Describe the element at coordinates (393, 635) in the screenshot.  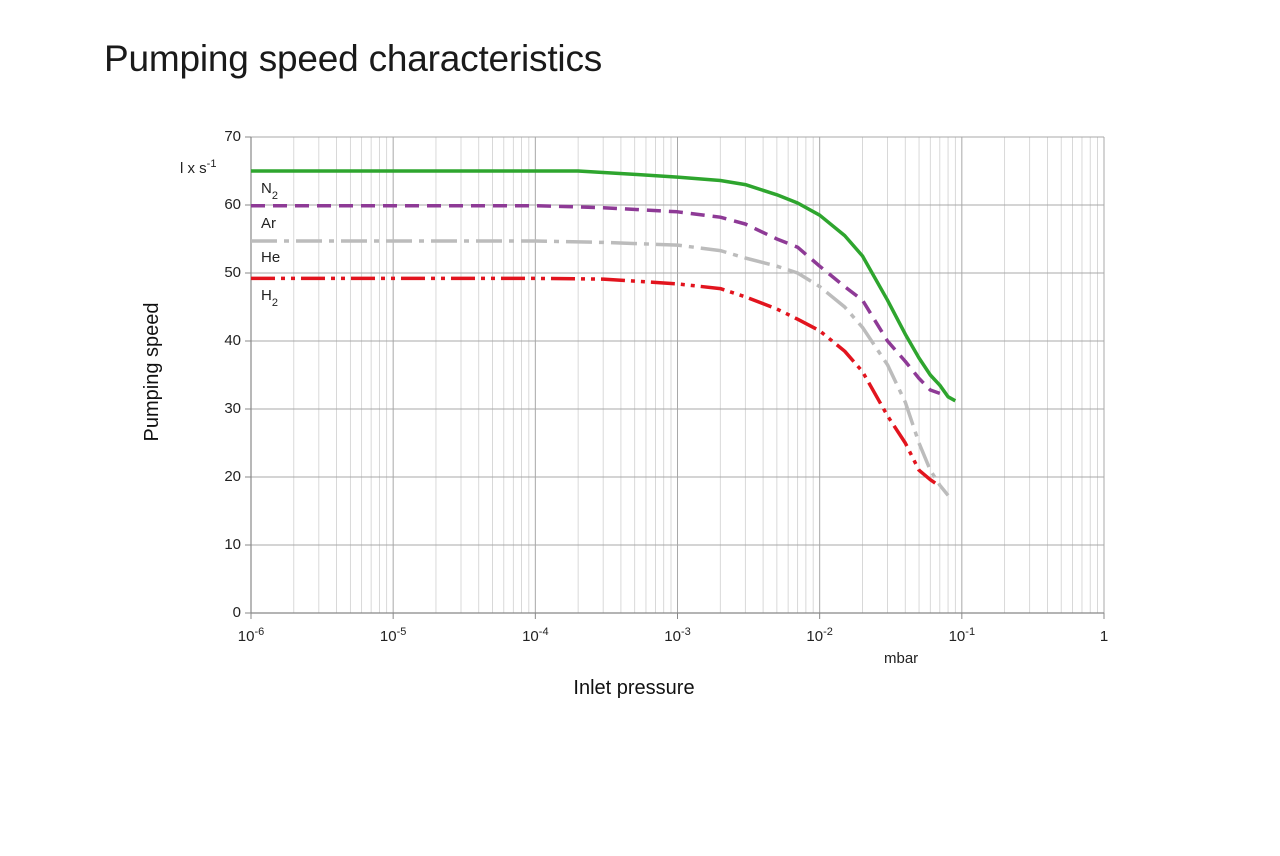
I see `x-tick-label: 10⁻⁵` at that location.